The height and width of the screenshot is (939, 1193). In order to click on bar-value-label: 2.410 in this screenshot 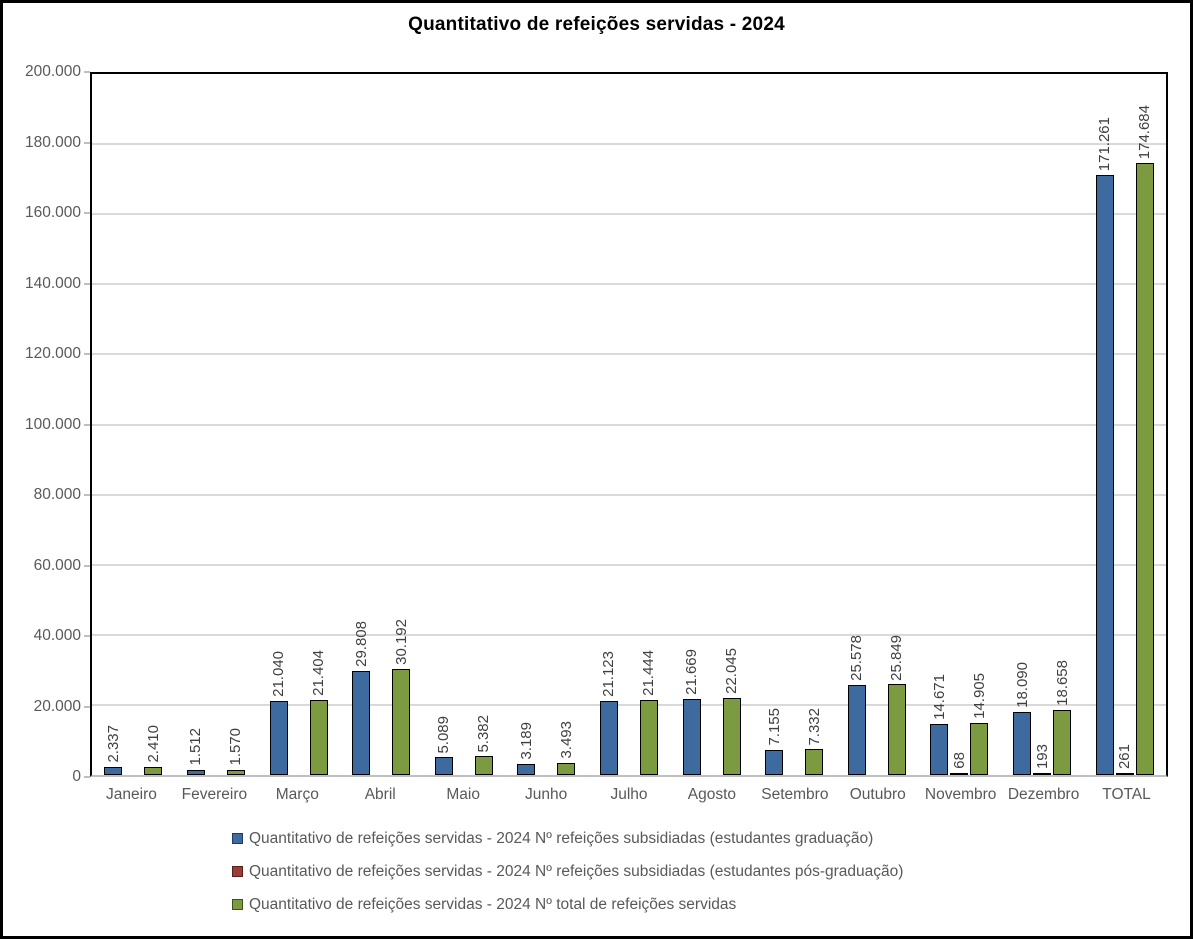, I will do `click(153, 744)`.